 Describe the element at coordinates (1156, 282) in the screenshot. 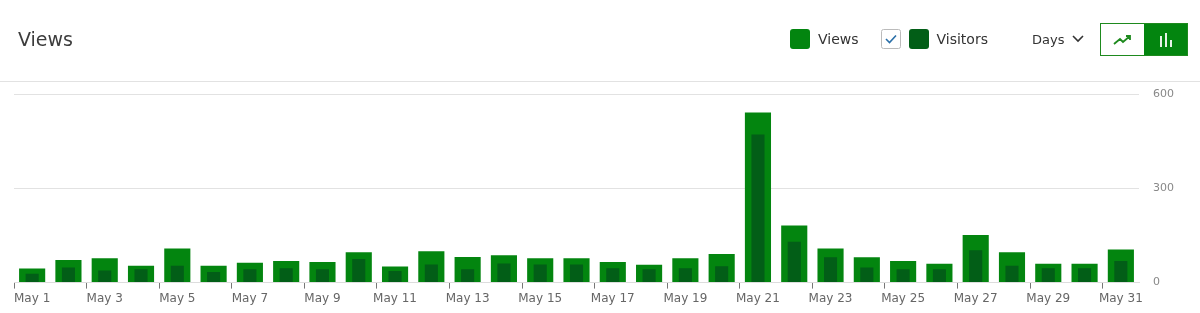

I see `y-tick-label: 0` at that location.